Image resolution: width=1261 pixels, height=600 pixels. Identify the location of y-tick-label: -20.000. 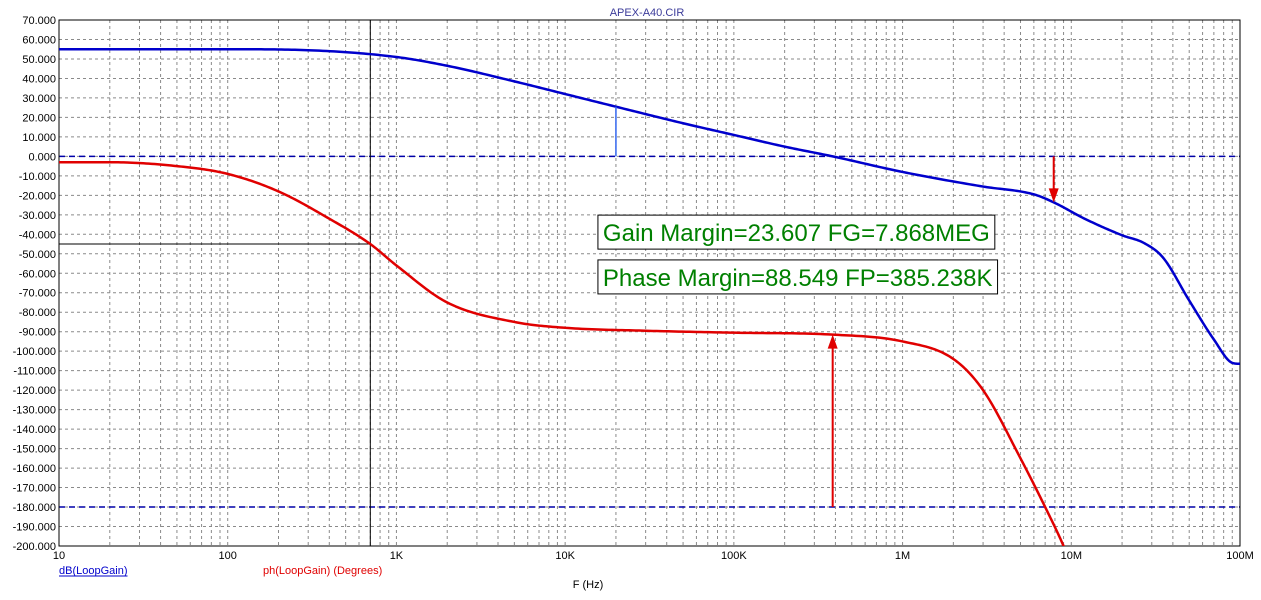
(37, 196).